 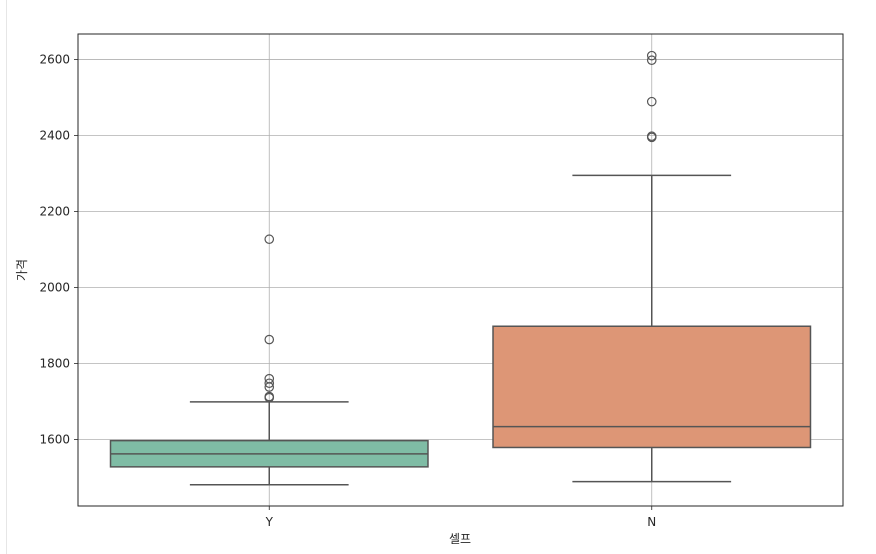 I want to click on x-axis-title: 셀프, so click(x=460, y=539).